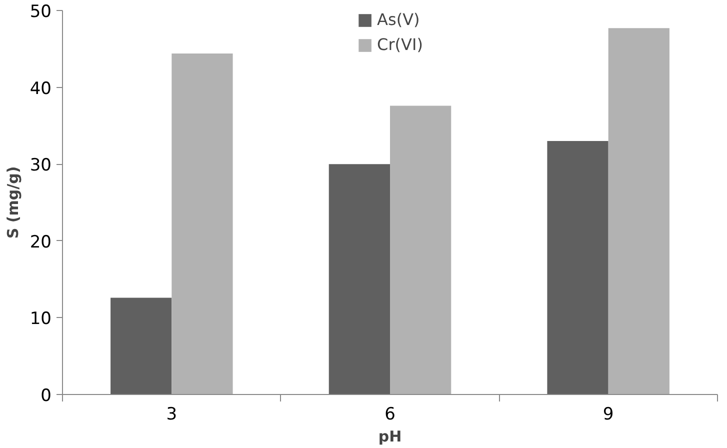 The height and width of the screenshot is (448, 727). What do you see at coordinates (608, 414) in the screenshot?
I see `x-tick-label: 9` at bounding box center [608, 414].